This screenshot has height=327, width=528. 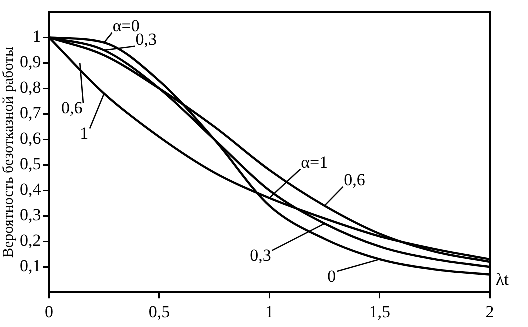 I want to click on y-tick-label: 0,2, so click(x=31, y=240).